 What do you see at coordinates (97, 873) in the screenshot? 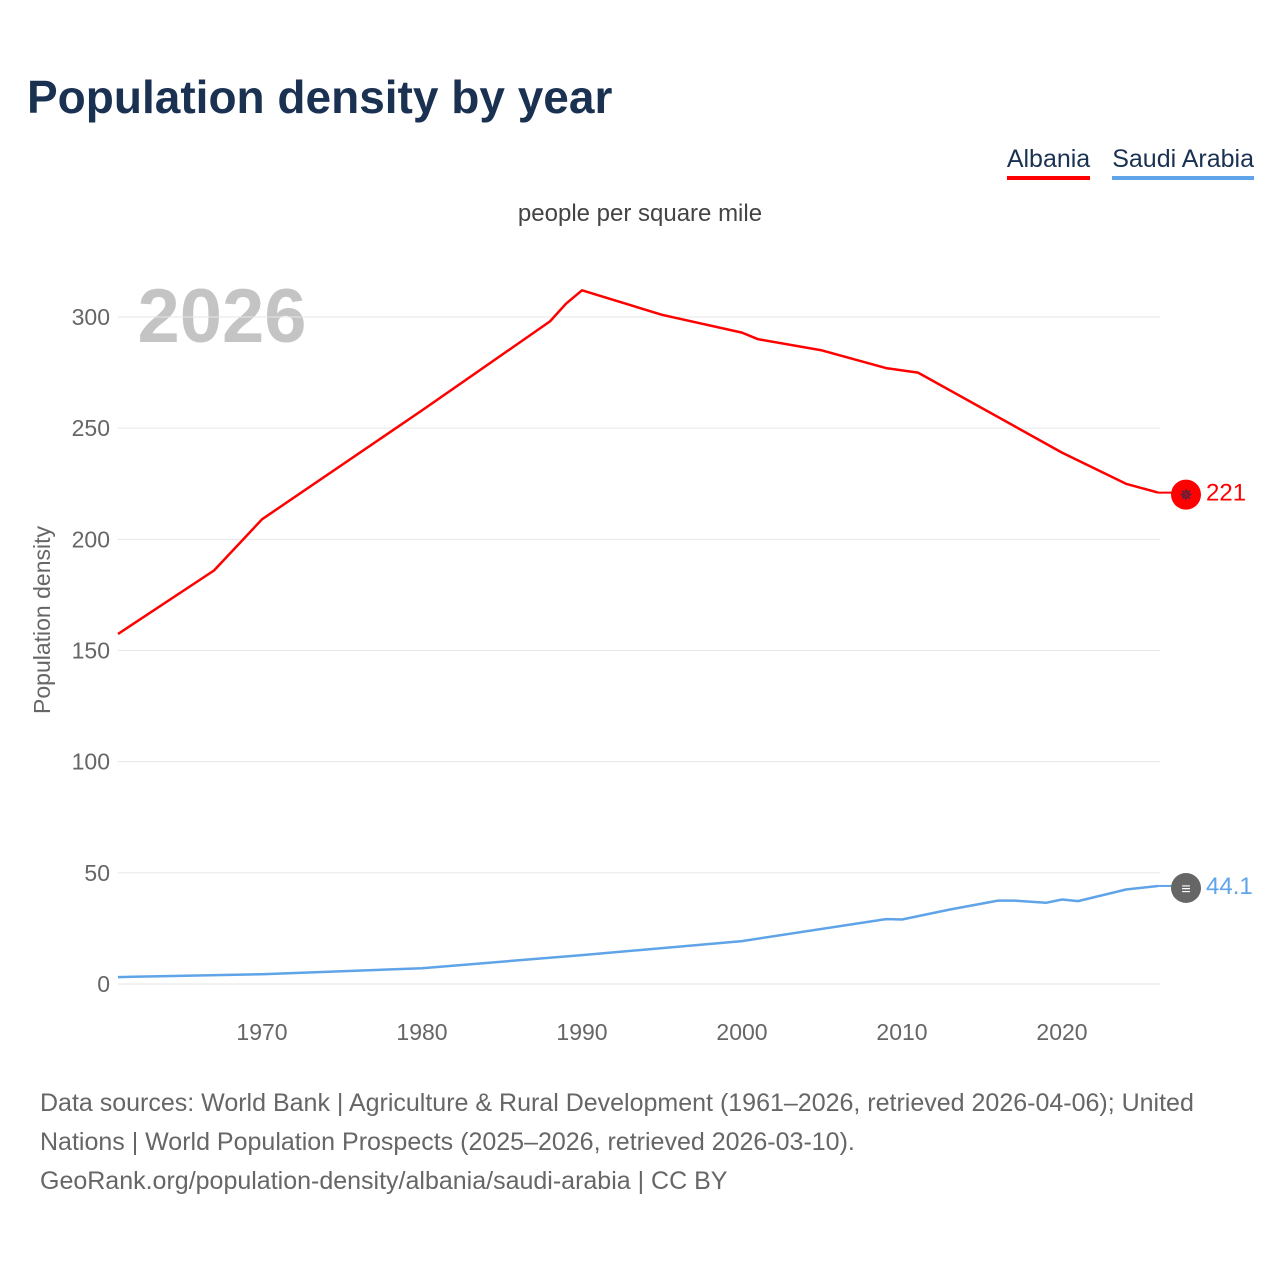
I see `y-tick-label: 50` at bounding box center [97, 873].